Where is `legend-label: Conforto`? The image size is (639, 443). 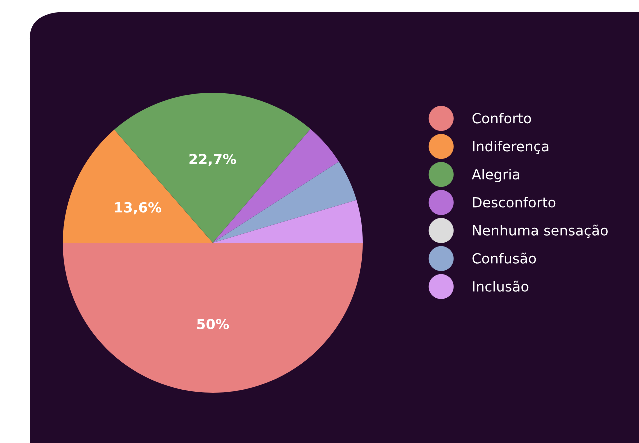 legend-label: Conforto is located at coordinates (502, 118).